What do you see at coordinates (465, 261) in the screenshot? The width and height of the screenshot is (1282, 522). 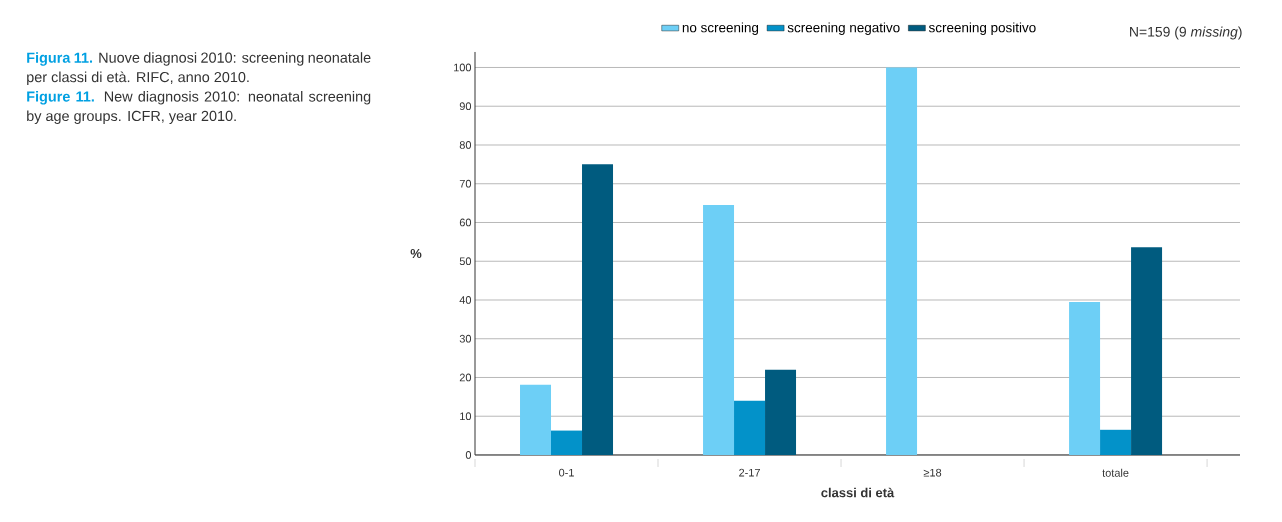 I see `y-tick-label: 50` at bounding box center [465, 261].